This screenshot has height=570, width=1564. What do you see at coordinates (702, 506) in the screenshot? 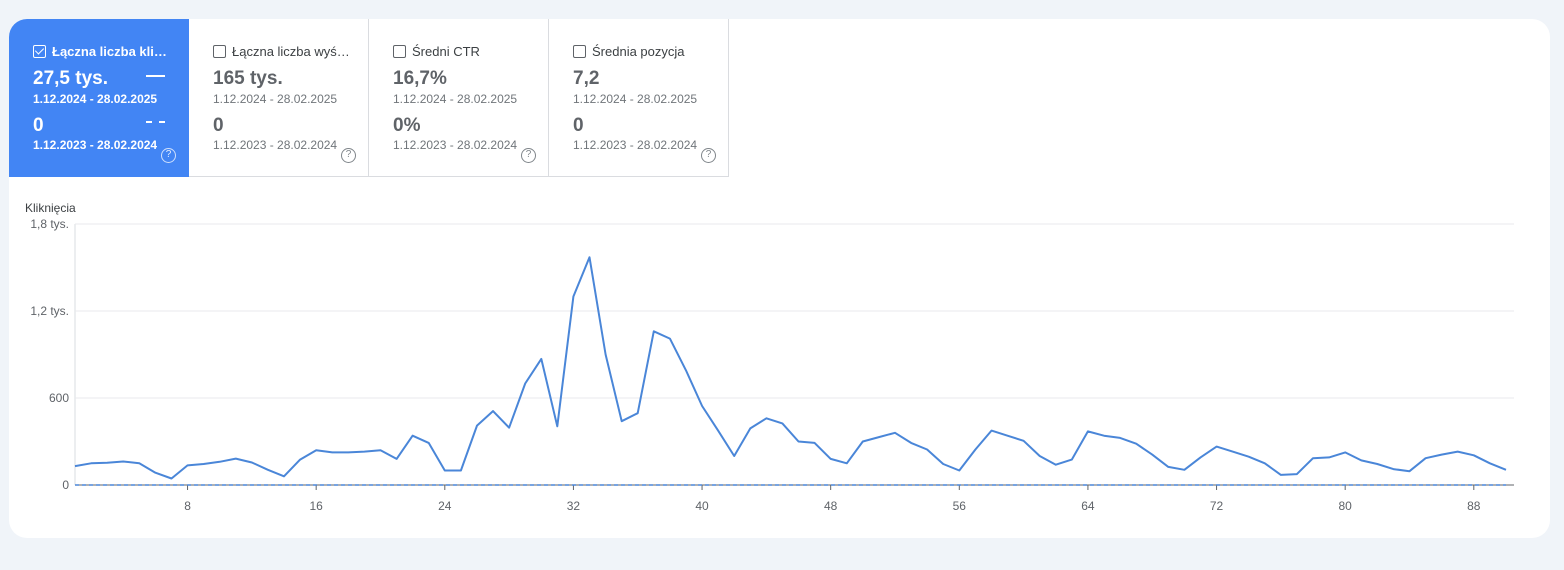
I see `x-tick-label: 40` at bounding box center [702, 506].